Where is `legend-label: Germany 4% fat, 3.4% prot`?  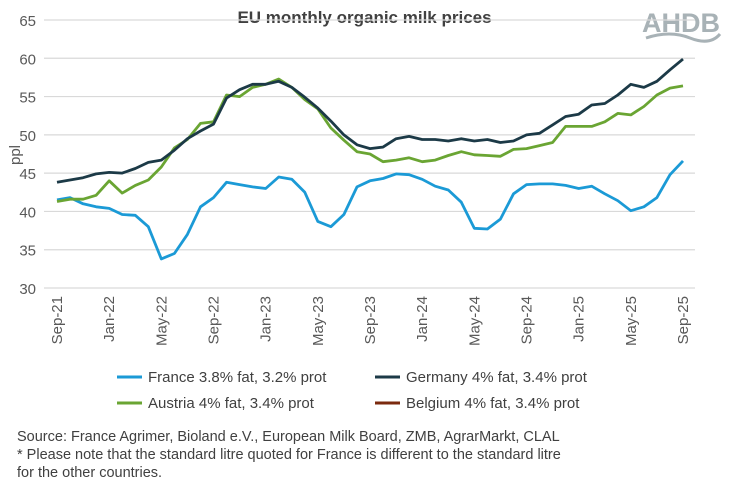
legend-label: Germany 4% fat, 3.4% prot is located at coordinates (497, 377).